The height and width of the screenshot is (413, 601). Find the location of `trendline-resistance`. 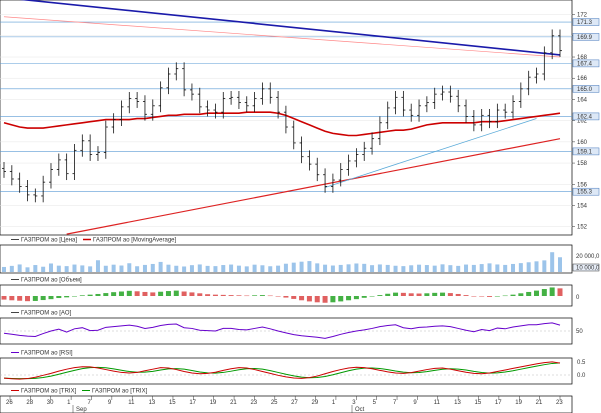

trendline-resistance is located at coordinates (290, 28).